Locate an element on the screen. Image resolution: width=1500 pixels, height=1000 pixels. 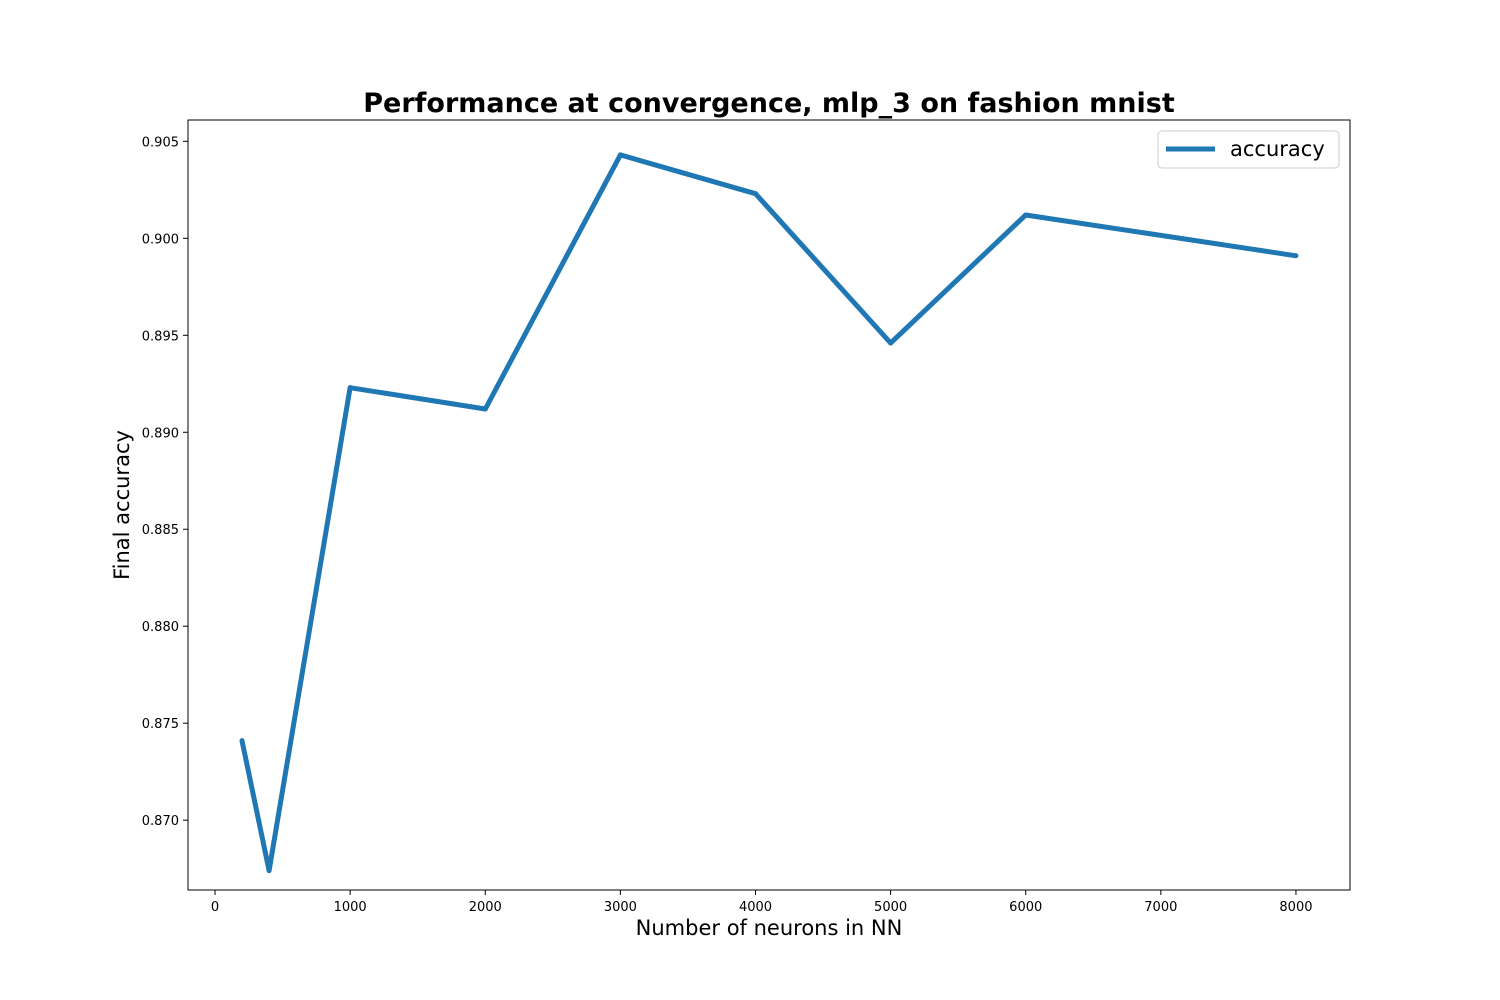
y-tick-label: 0.900 is located at coordinates (160, 239).